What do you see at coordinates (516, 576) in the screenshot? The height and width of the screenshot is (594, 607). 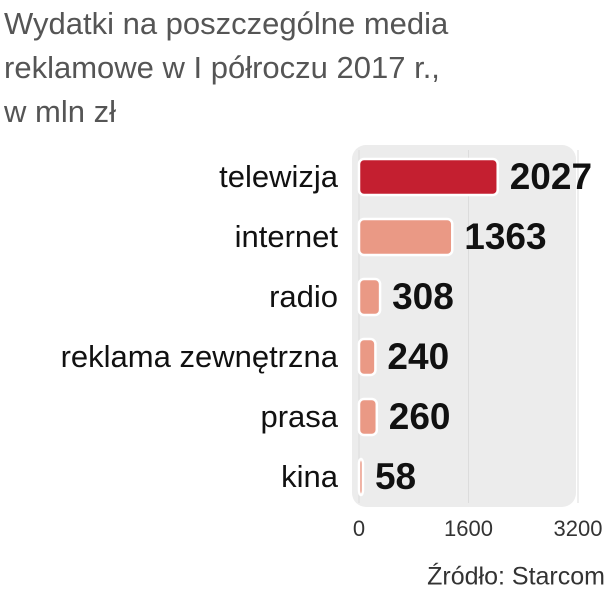 I see `source: Źródło: Starcom` at bounding box center [516, 576].